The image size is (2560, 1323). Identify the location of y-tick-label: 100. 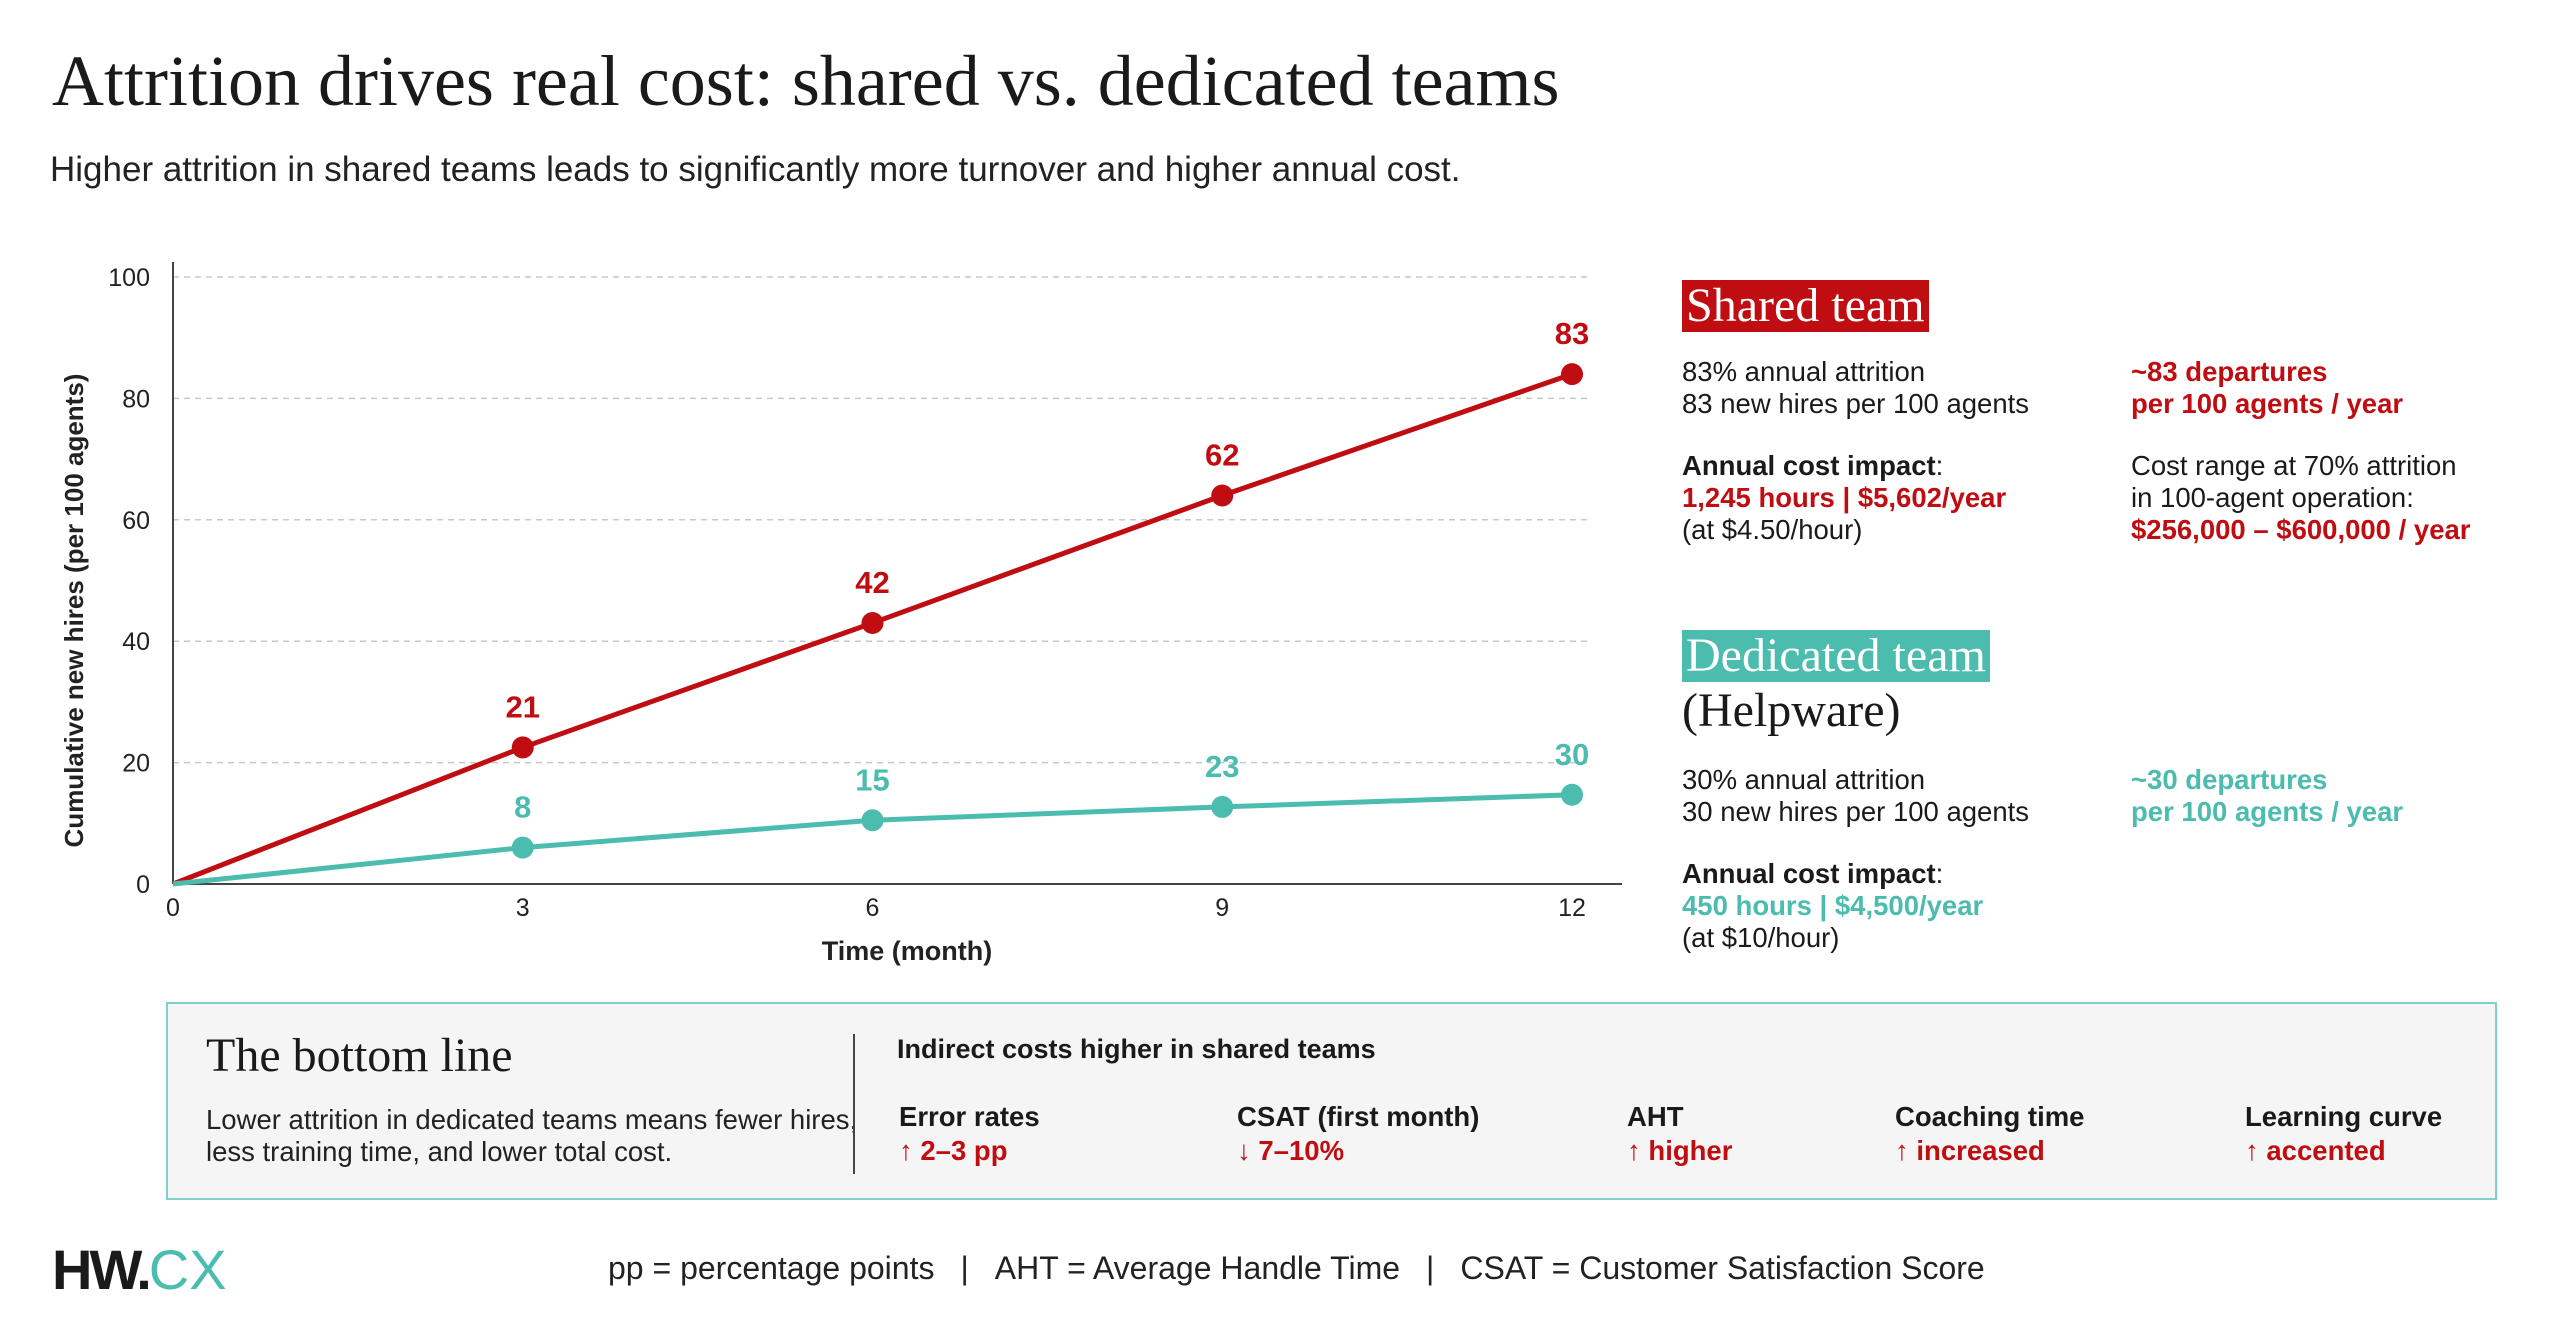
(129, 278).